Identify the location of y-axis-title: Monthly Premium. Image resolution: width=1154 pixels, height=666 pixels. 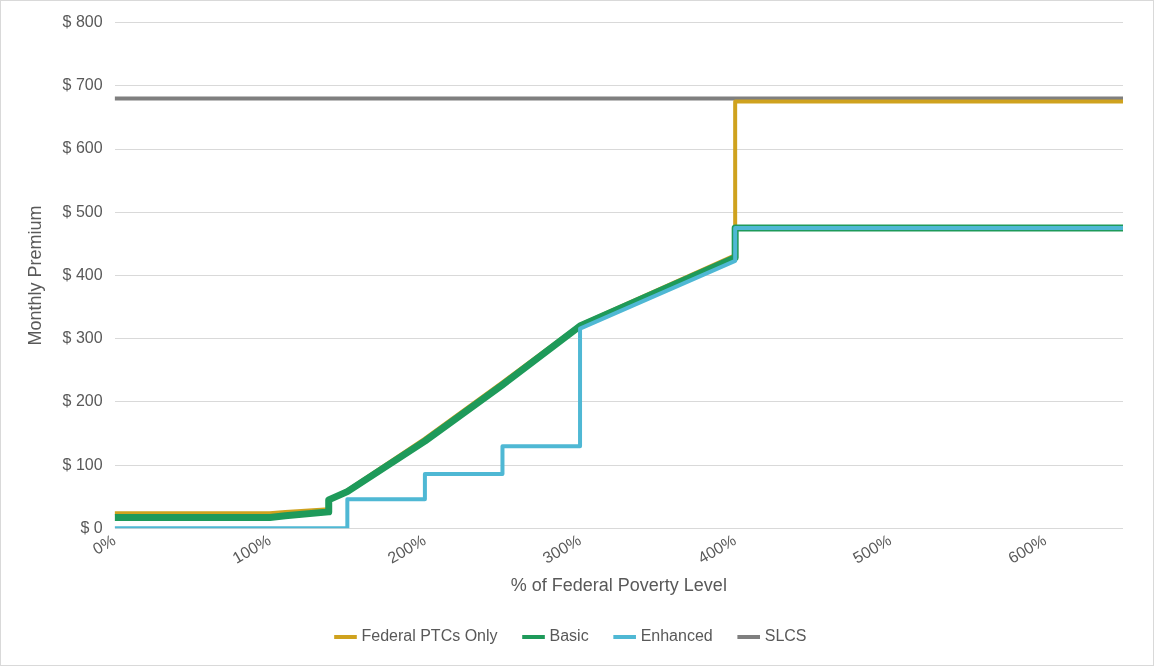
(34, 275).